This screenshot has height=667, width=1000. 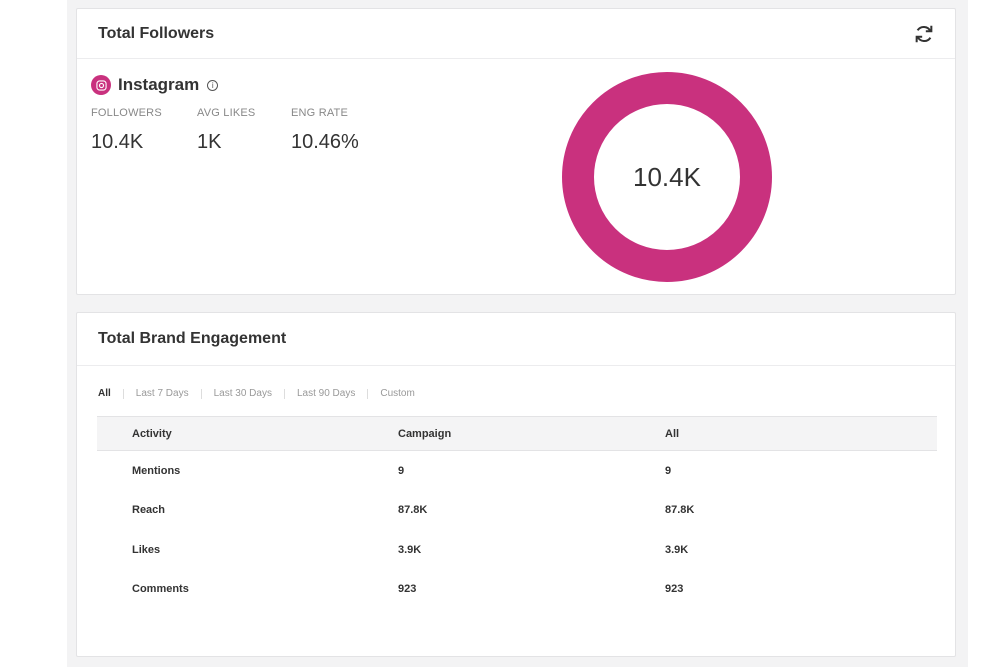 I want to click on stat-avg-likes: AVG LIKES 1K, so click(x=226, y=130).